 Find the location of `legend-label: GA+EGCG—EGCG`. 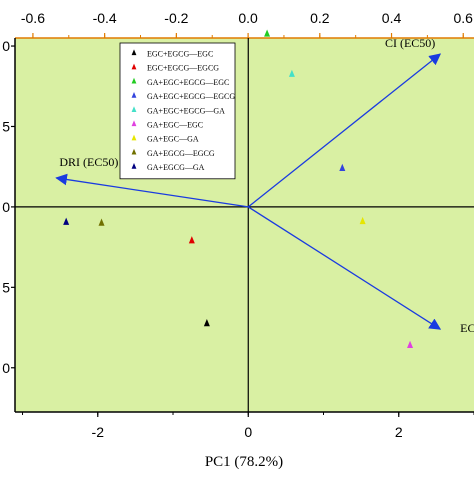

legend-label: GA+EGCG—EGCG is located at coordinates (181, 153).